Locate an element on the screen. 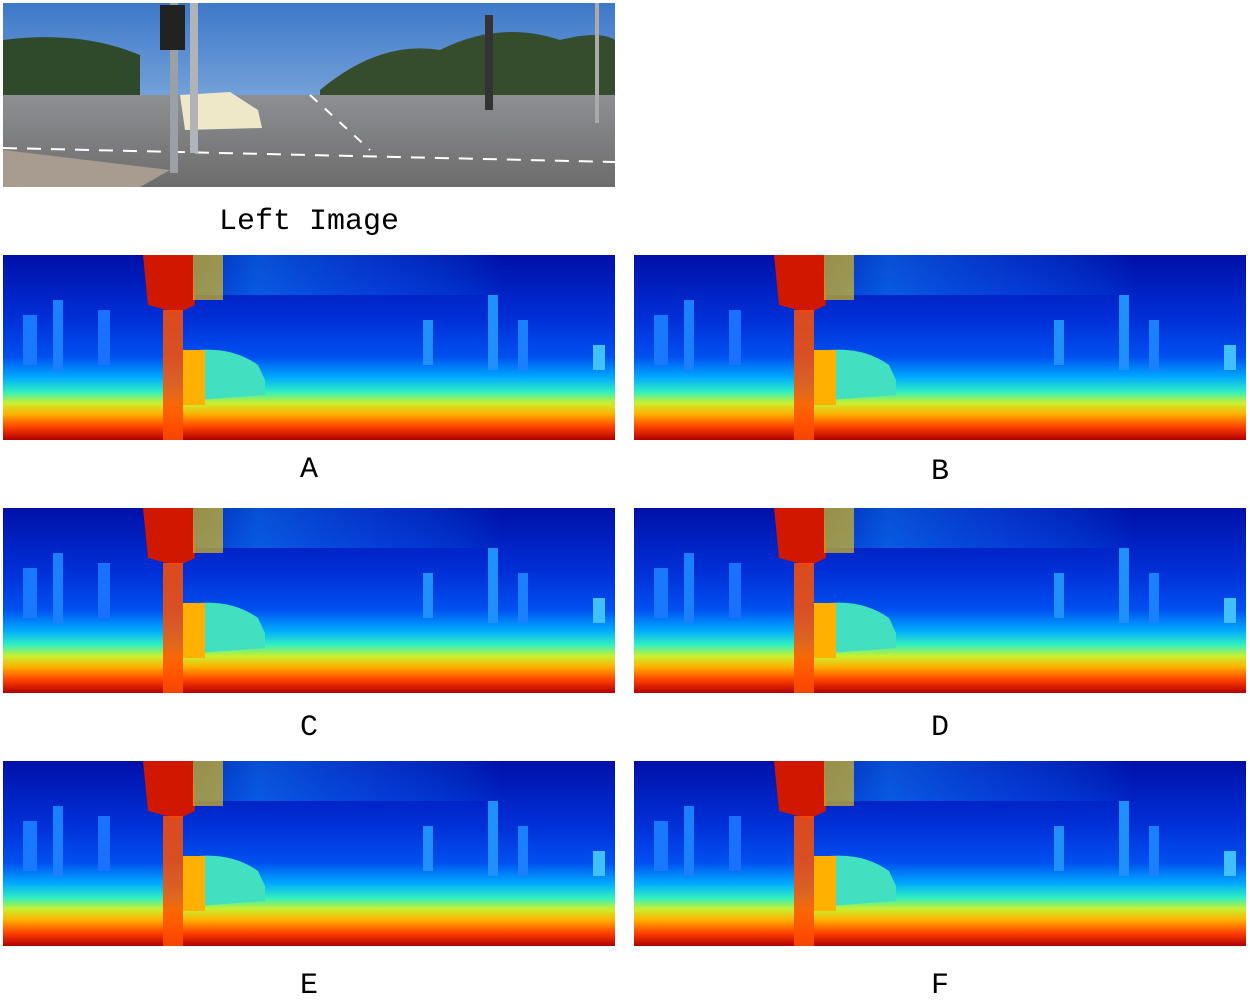 The image size is (1250, 1002). panel-label: F is located at coordinates (940, 985).